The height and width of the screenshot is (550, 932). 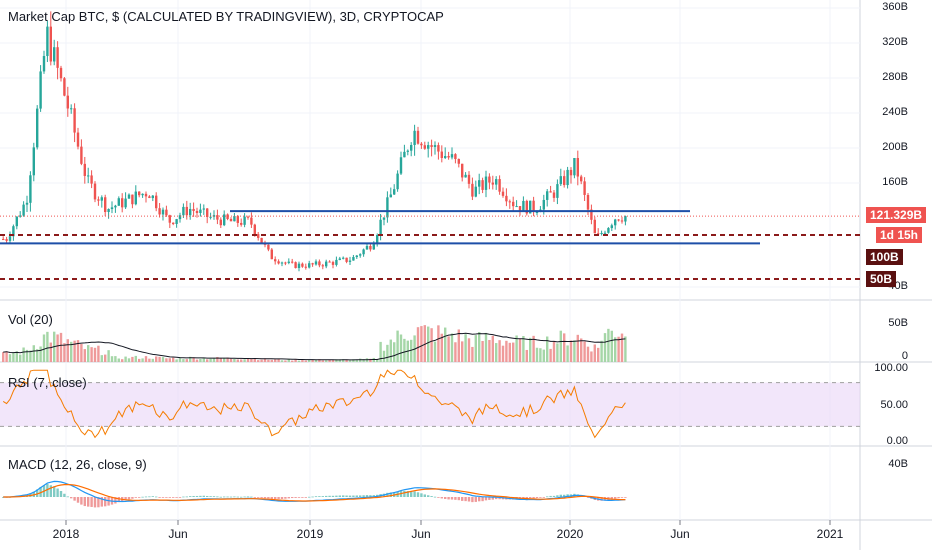 What do you see at coordinates (895, 112) in the screenshot?
I see `price-tick-240: 240B` at bounding box center [895, 112].